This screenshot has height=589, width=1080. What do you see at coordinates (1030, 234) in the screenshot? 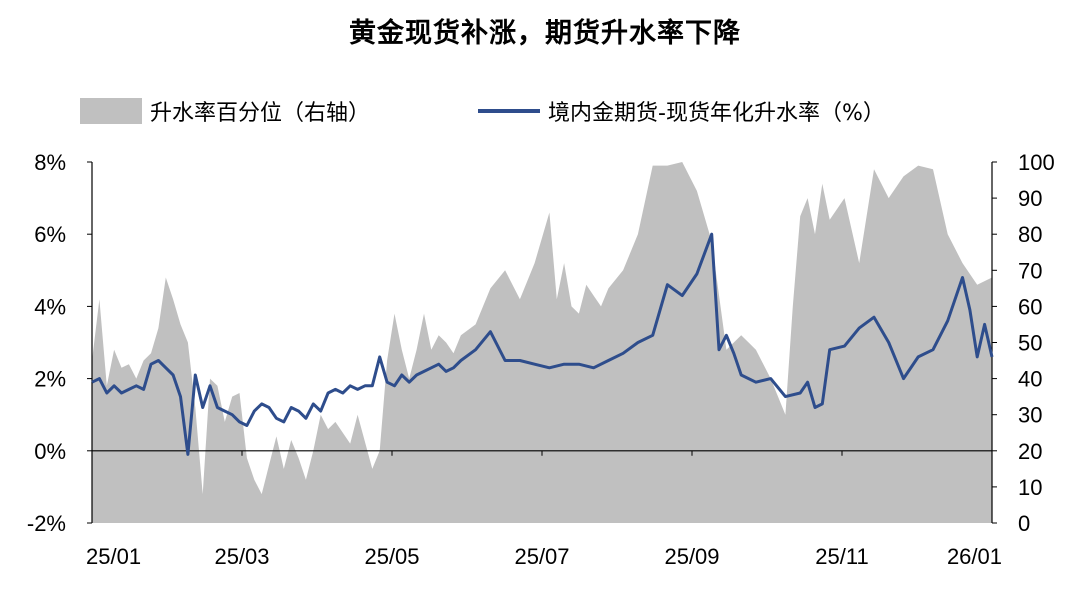
I see `right-tick-label: 80` at bounding box center [1030, 234].